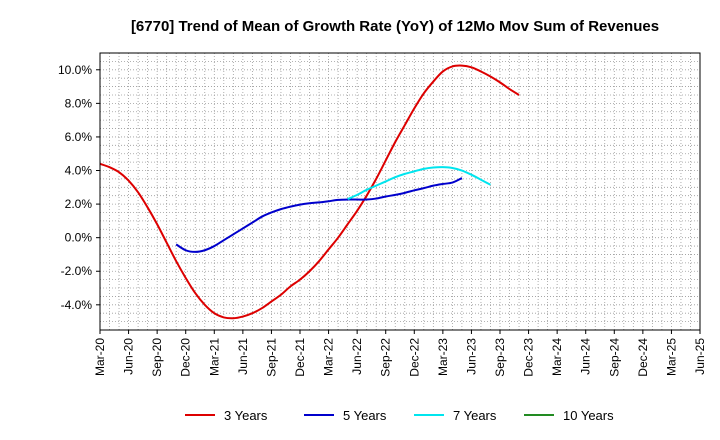 The width and height of the screenshot is (720, 440). What do you see at coordinates (329, 357) in the screenshot?
I see `x-tick-label: Mar-22` at bounding box center [329, 357].